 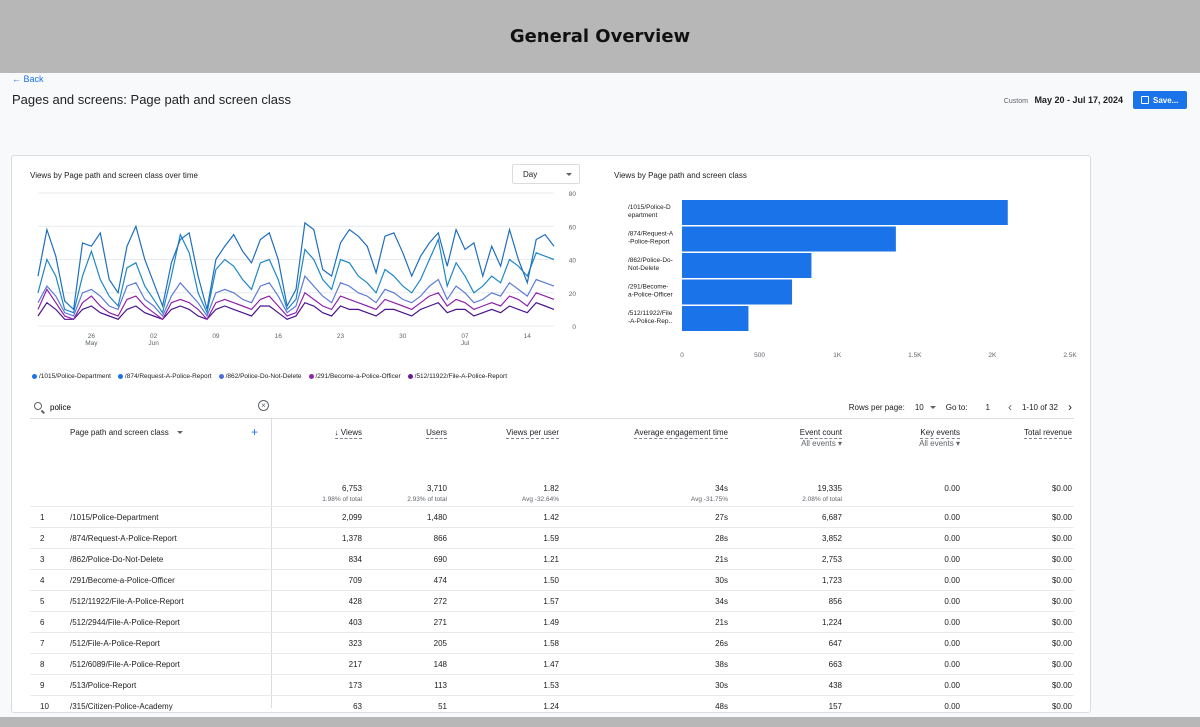 I want to click on rows-per-page-dropdown: 10, so click(x=925, y=407).